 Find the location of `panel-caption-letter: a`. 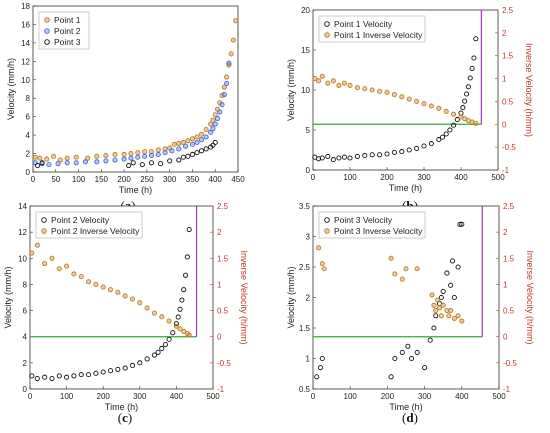

panel-caption-letter: a is located at coordinates (128, 205).